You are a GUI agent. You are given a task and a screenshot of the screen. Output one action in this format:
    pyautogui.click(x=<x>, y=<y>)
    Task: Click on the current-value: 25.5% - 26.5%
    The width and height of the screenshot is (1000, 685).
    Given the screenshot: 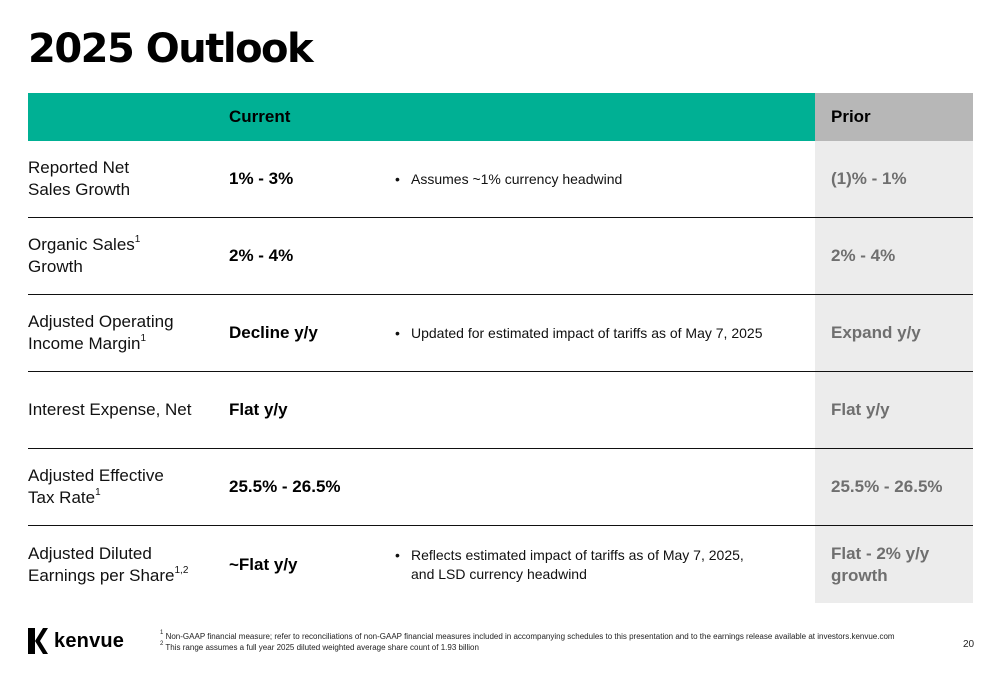 What is the action you would take?
    pyautogui.click(x=285, y=486)
    